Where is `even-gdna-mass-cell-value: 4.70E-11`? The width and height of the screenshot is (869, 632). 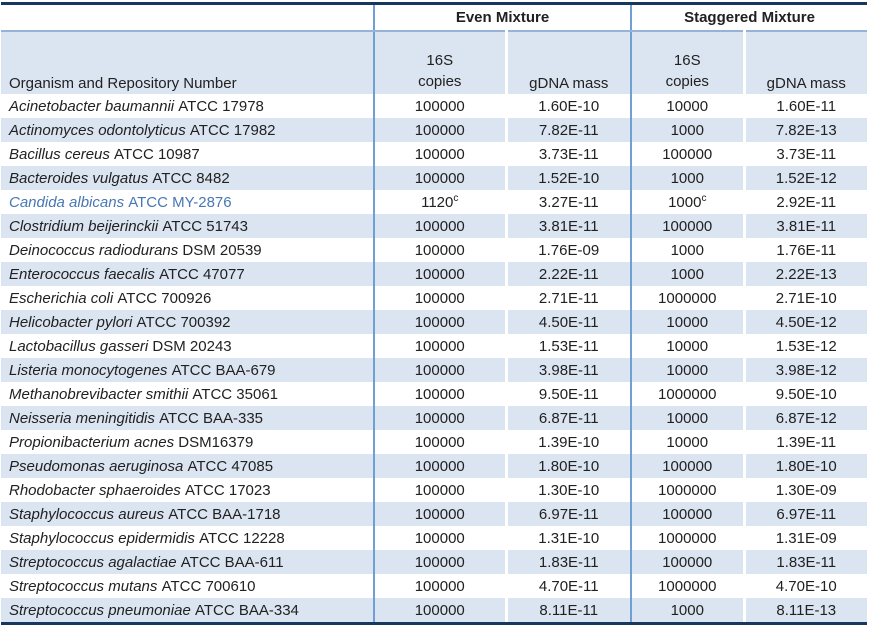
even-gdna-mass-cell-value: 4.70E-11 is located at coordinates (568, 586).